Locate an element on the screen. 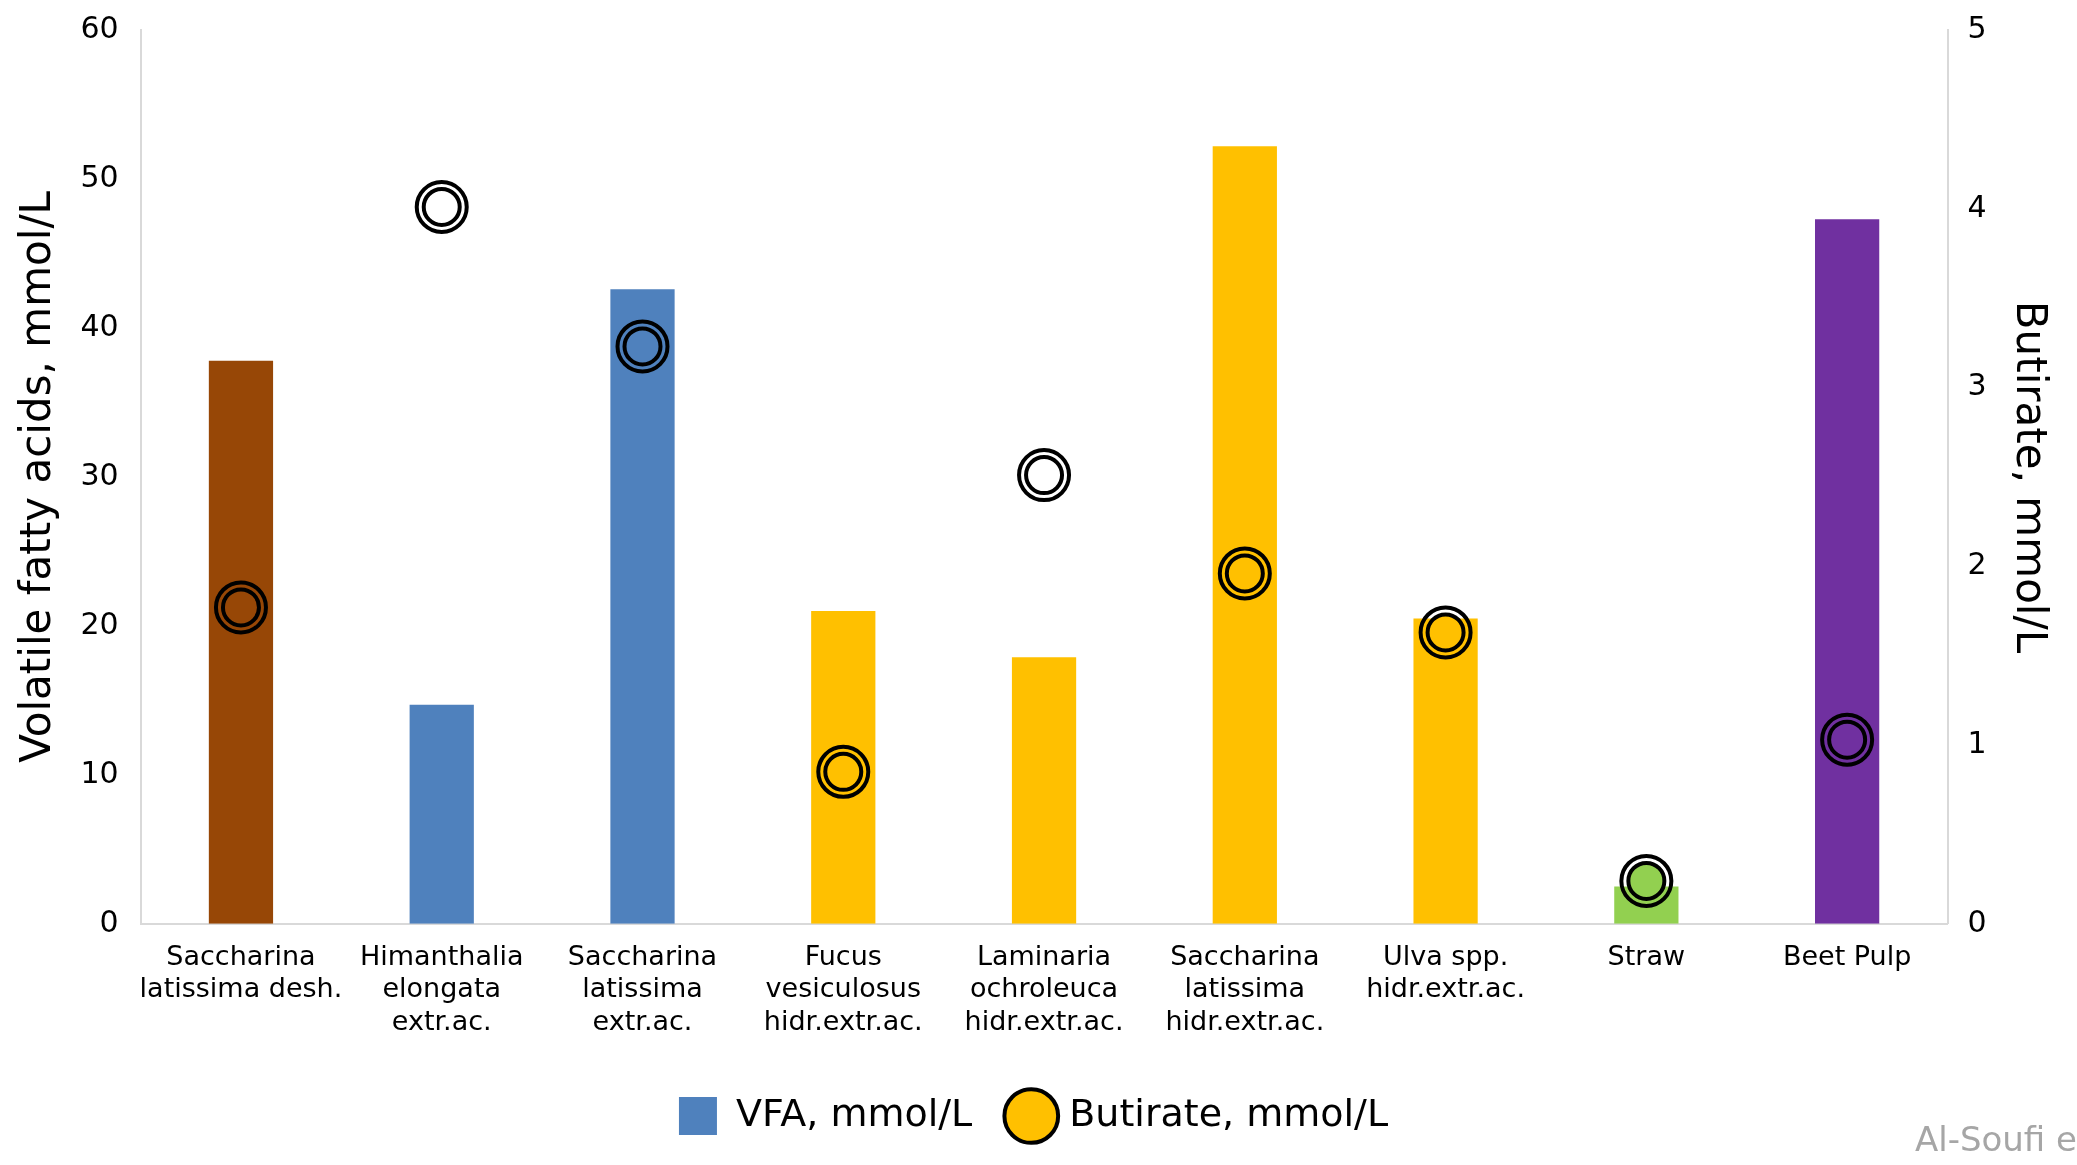  x-tick-label: Saccharina latissima hidr.extr.ac. is located at coordinates (1245, 988).